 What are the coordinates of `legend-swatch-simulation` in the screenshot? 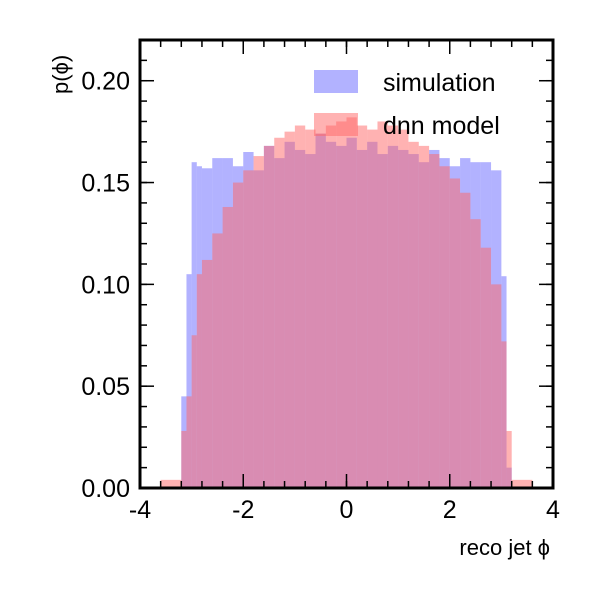 It's located at (336, 81).